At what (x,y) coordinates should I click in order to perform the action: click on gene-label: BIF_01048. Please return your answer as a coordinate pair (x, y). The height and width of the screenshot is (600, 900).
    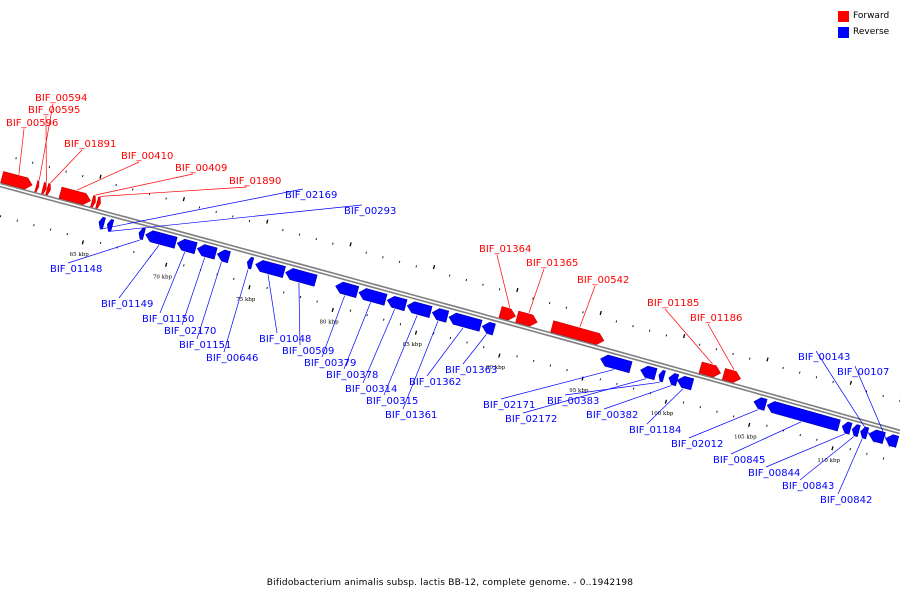
    Looking at the image, I should click on (285, 339).